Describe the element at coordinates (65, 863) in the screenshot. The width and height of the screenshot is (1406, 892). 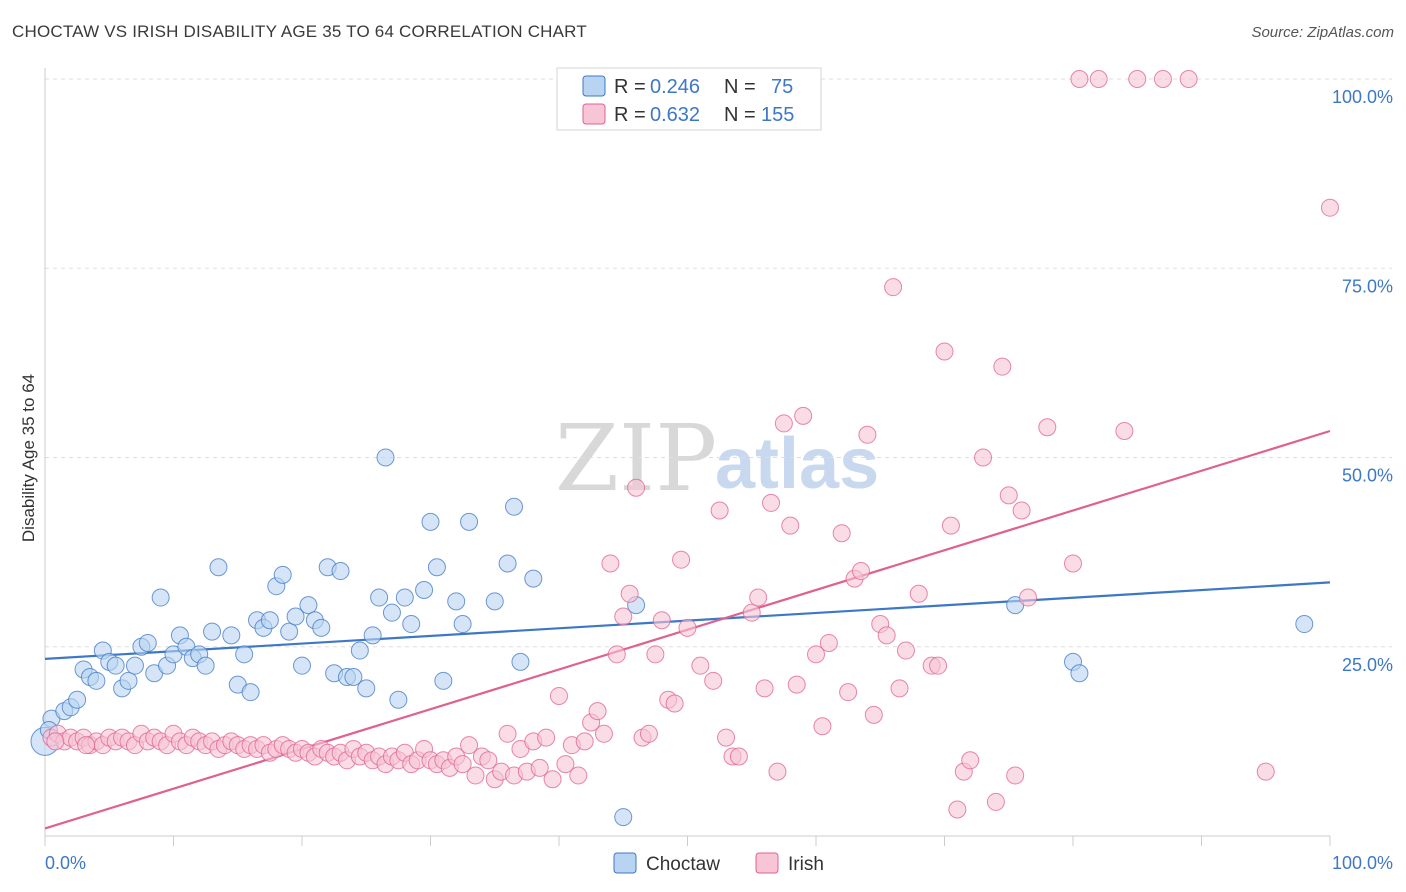
I see `x-tick-label: 0.0%` at that location.